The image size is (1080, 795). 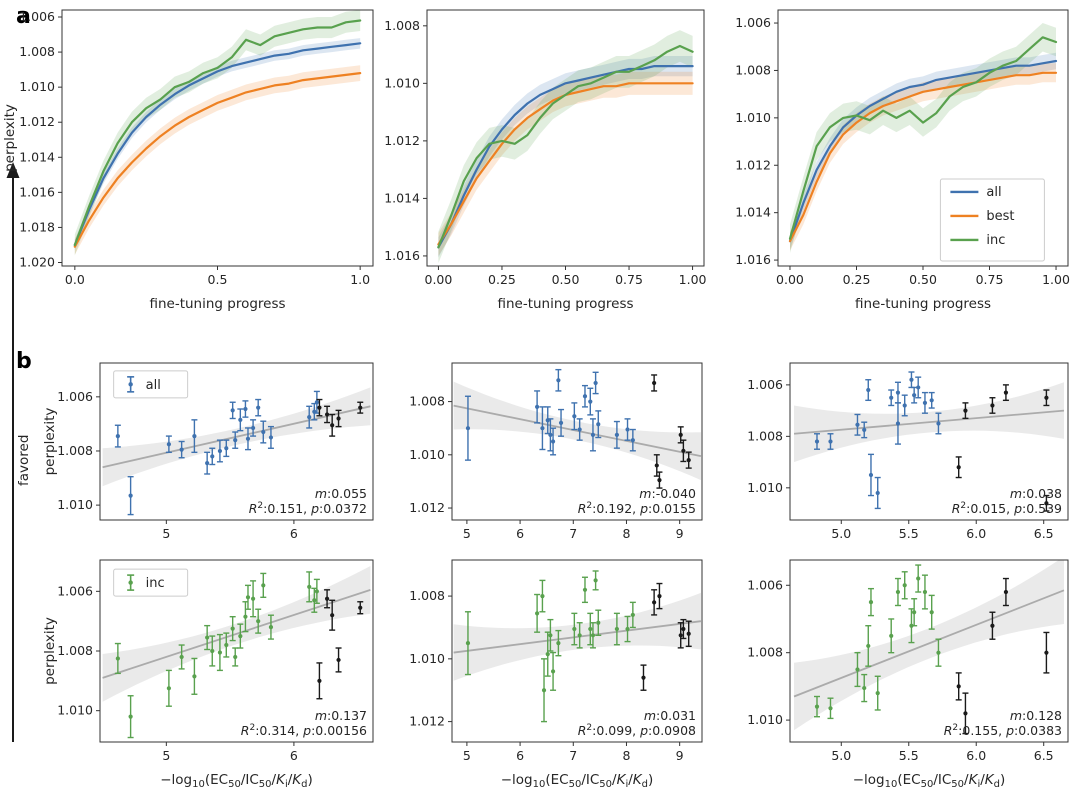 I want to click on svg-text: inc, so click(x=155, y=583).